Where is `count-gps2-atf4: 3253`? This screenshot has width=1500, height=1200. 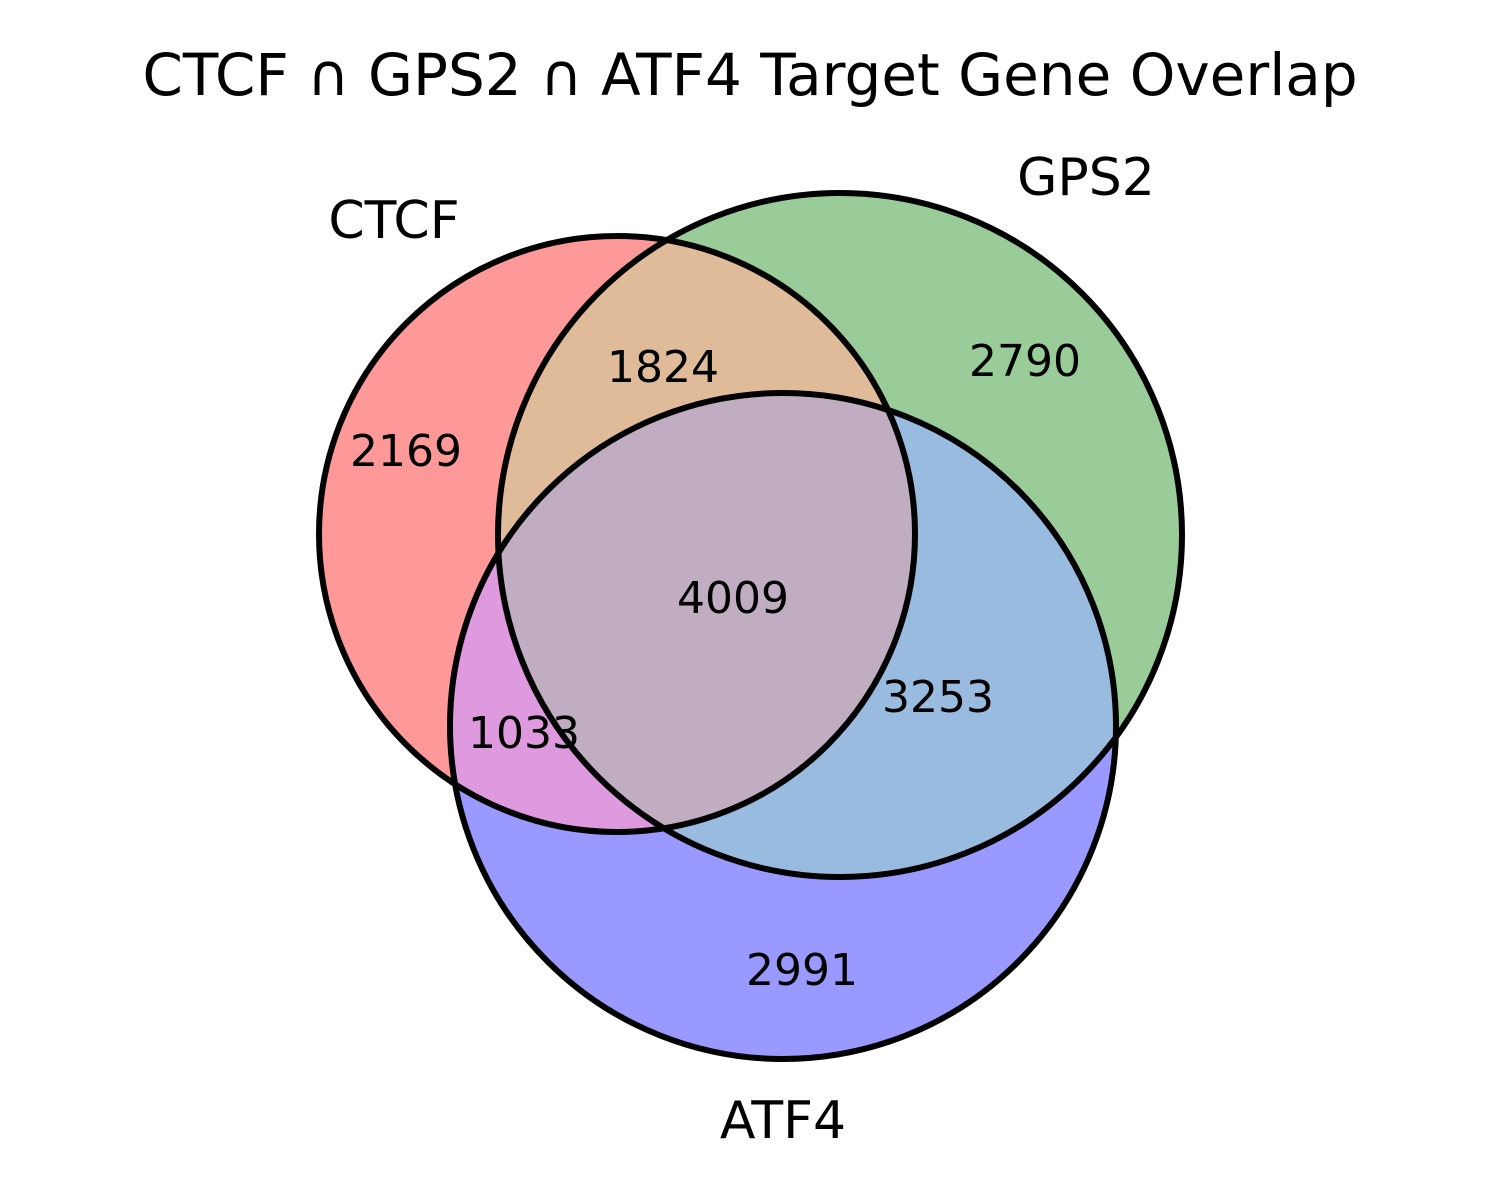
count-gps2-atf4: 3253 is located at coordinates (938, 697).